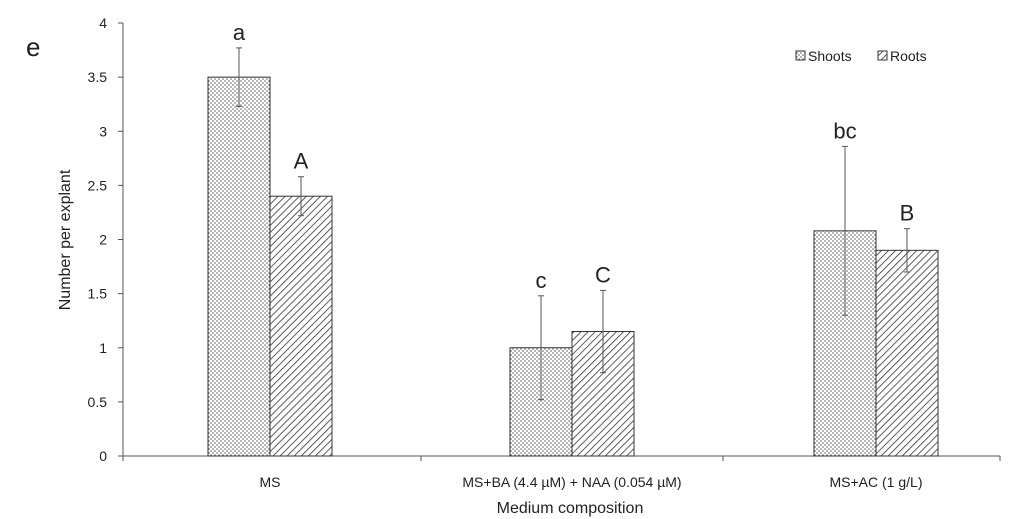 Image resolution: width=1018 pixels, height=519 pixels. Describe the element at coordinates (907, 213) in the screenshot. I see `significance-label: B` at that location.